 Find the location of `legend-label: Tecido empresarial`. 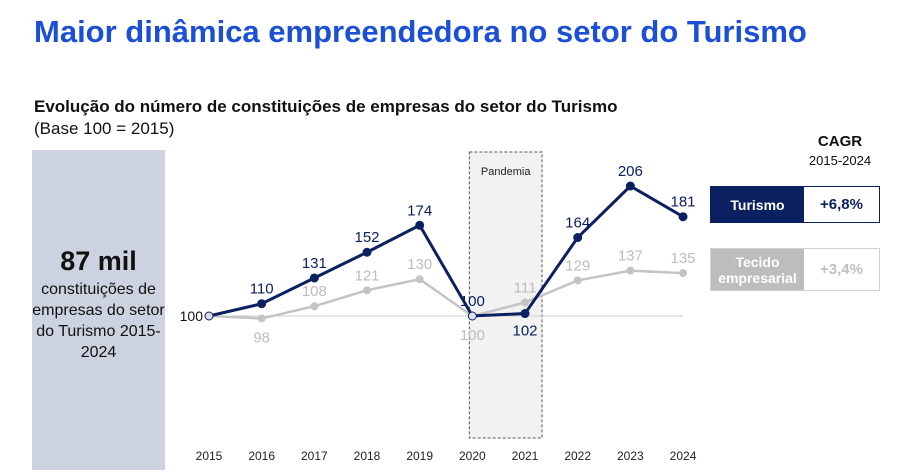

legend-label: Tecido empresarial is located at coordinates (757, 269).